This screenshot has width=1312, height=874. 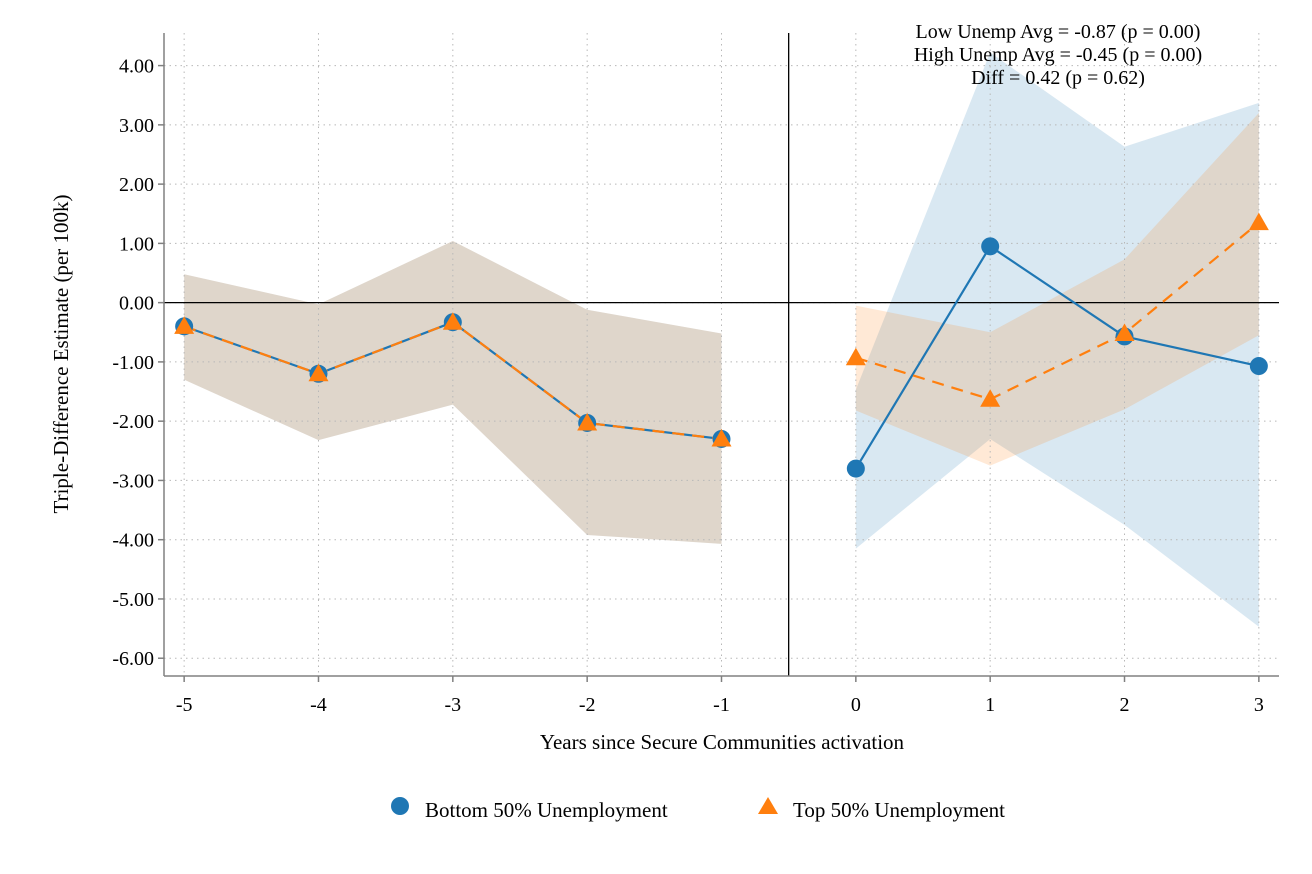 I want to click on series-line-0-post, so click(x=1057, y=357).